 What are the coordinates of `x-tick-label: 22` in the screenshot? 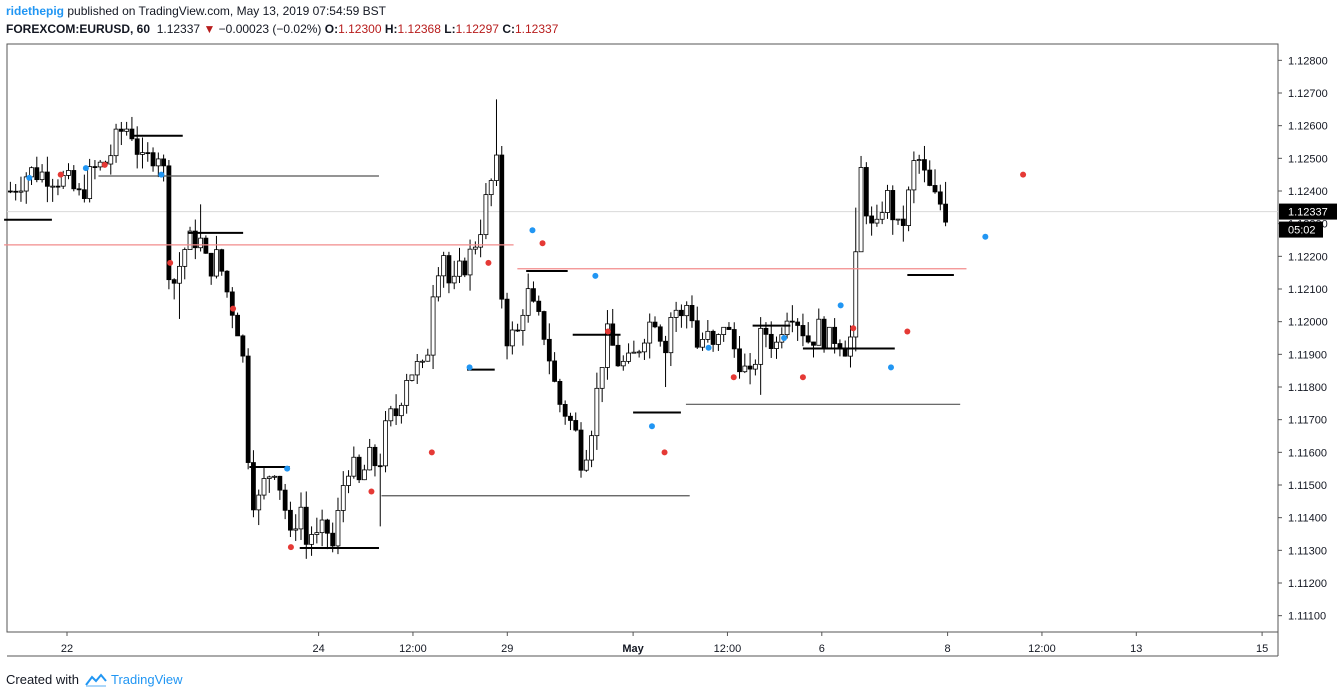 It's located at (67, 649).